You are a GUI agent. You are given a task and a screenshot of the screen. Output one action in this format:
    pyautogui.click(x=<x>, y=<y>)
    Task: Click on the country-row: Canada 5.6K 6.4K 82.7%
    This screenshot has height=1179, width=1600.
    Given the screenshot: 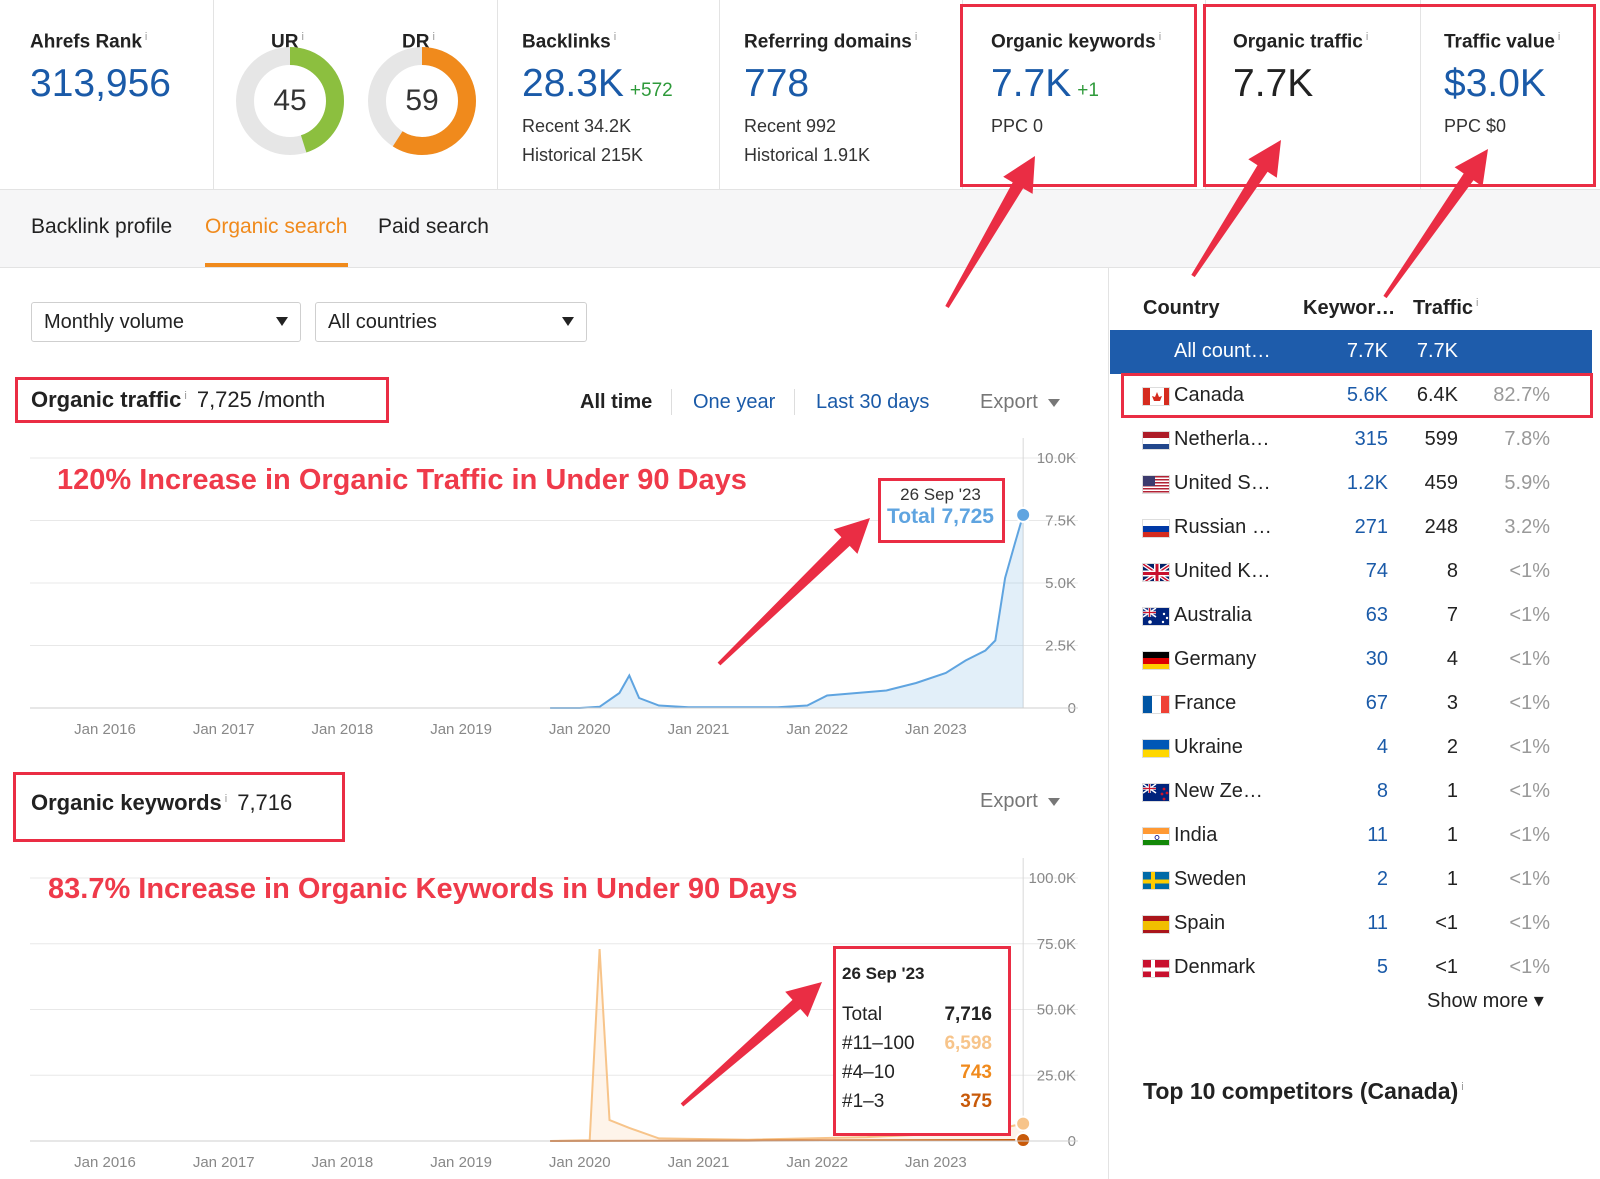 What is the action you would take?
    pyautogui.click(x=1351, y=396)
    